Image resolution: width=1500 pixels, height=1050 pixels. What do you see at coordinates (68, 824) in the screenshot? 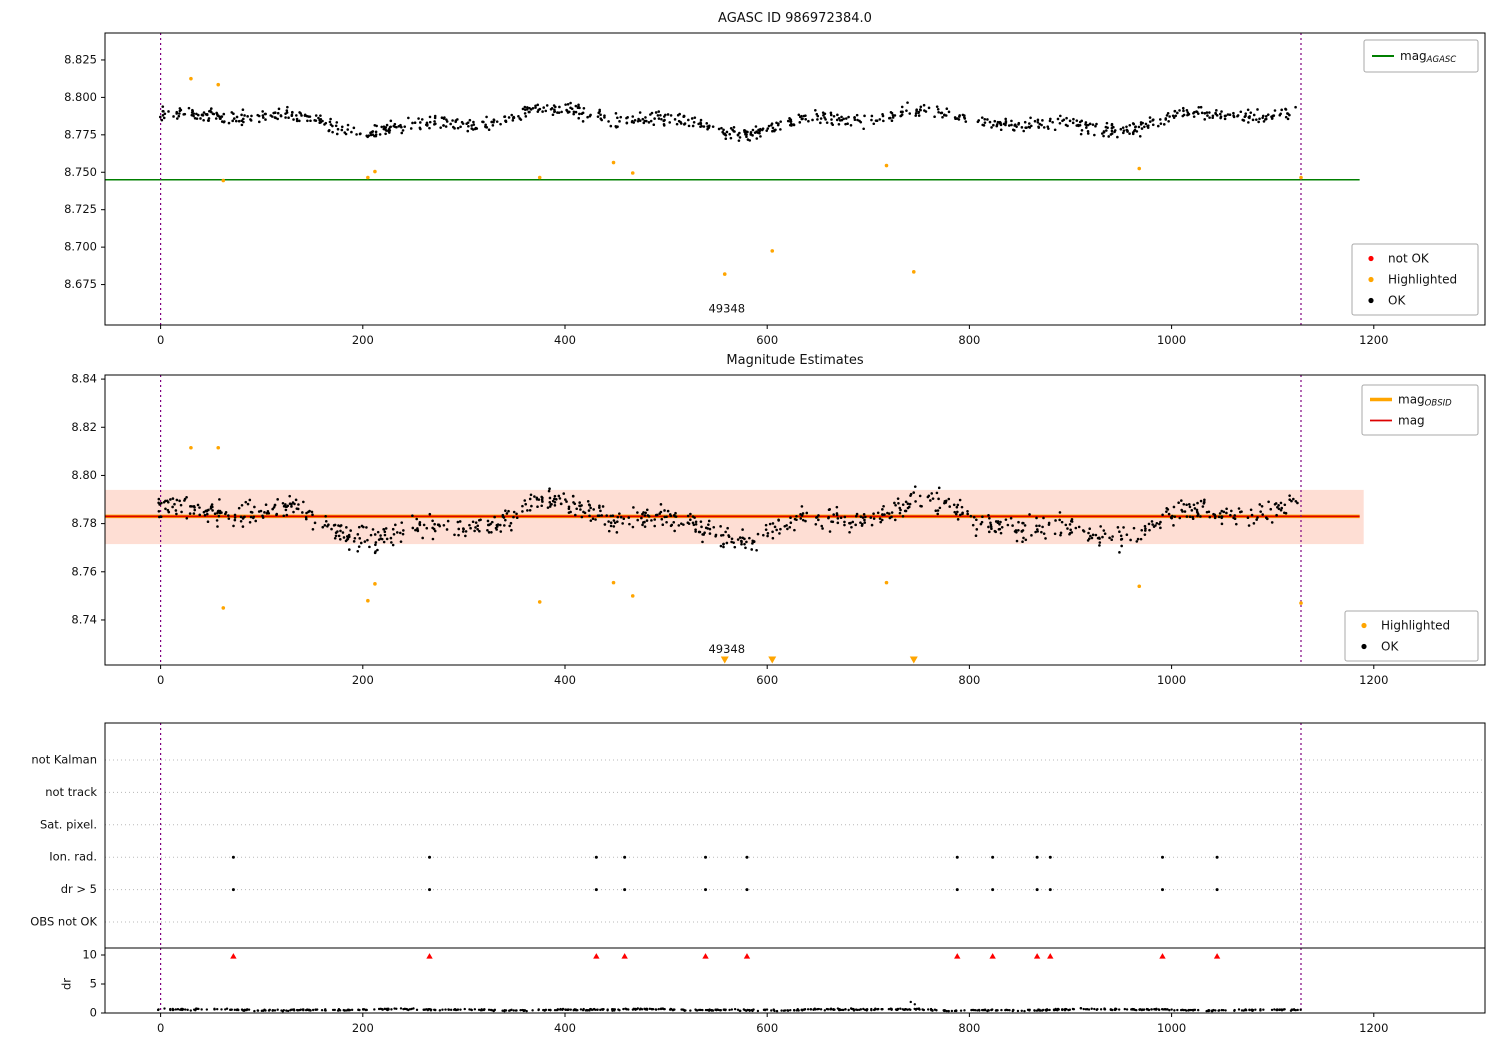
I see `svg-text: Sat. pixel.` at bounding box center [68, 824].